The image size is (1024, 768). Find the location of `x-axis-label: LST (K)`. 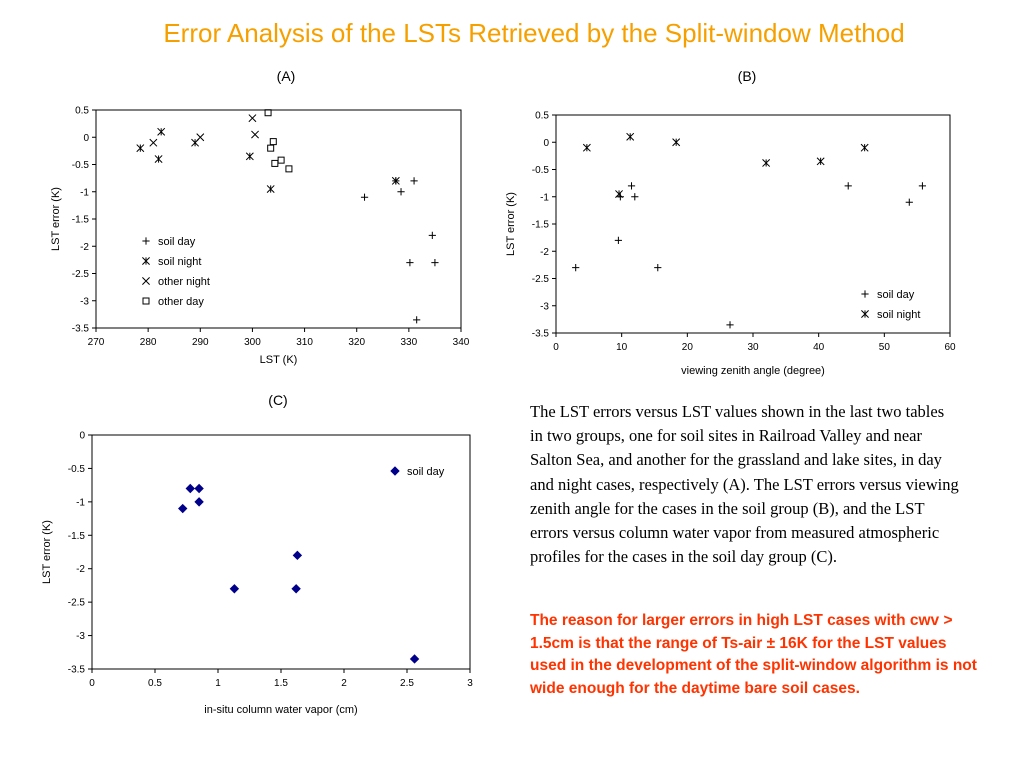

x-axis-label: LST (K) is located at coordinates (279, 360).